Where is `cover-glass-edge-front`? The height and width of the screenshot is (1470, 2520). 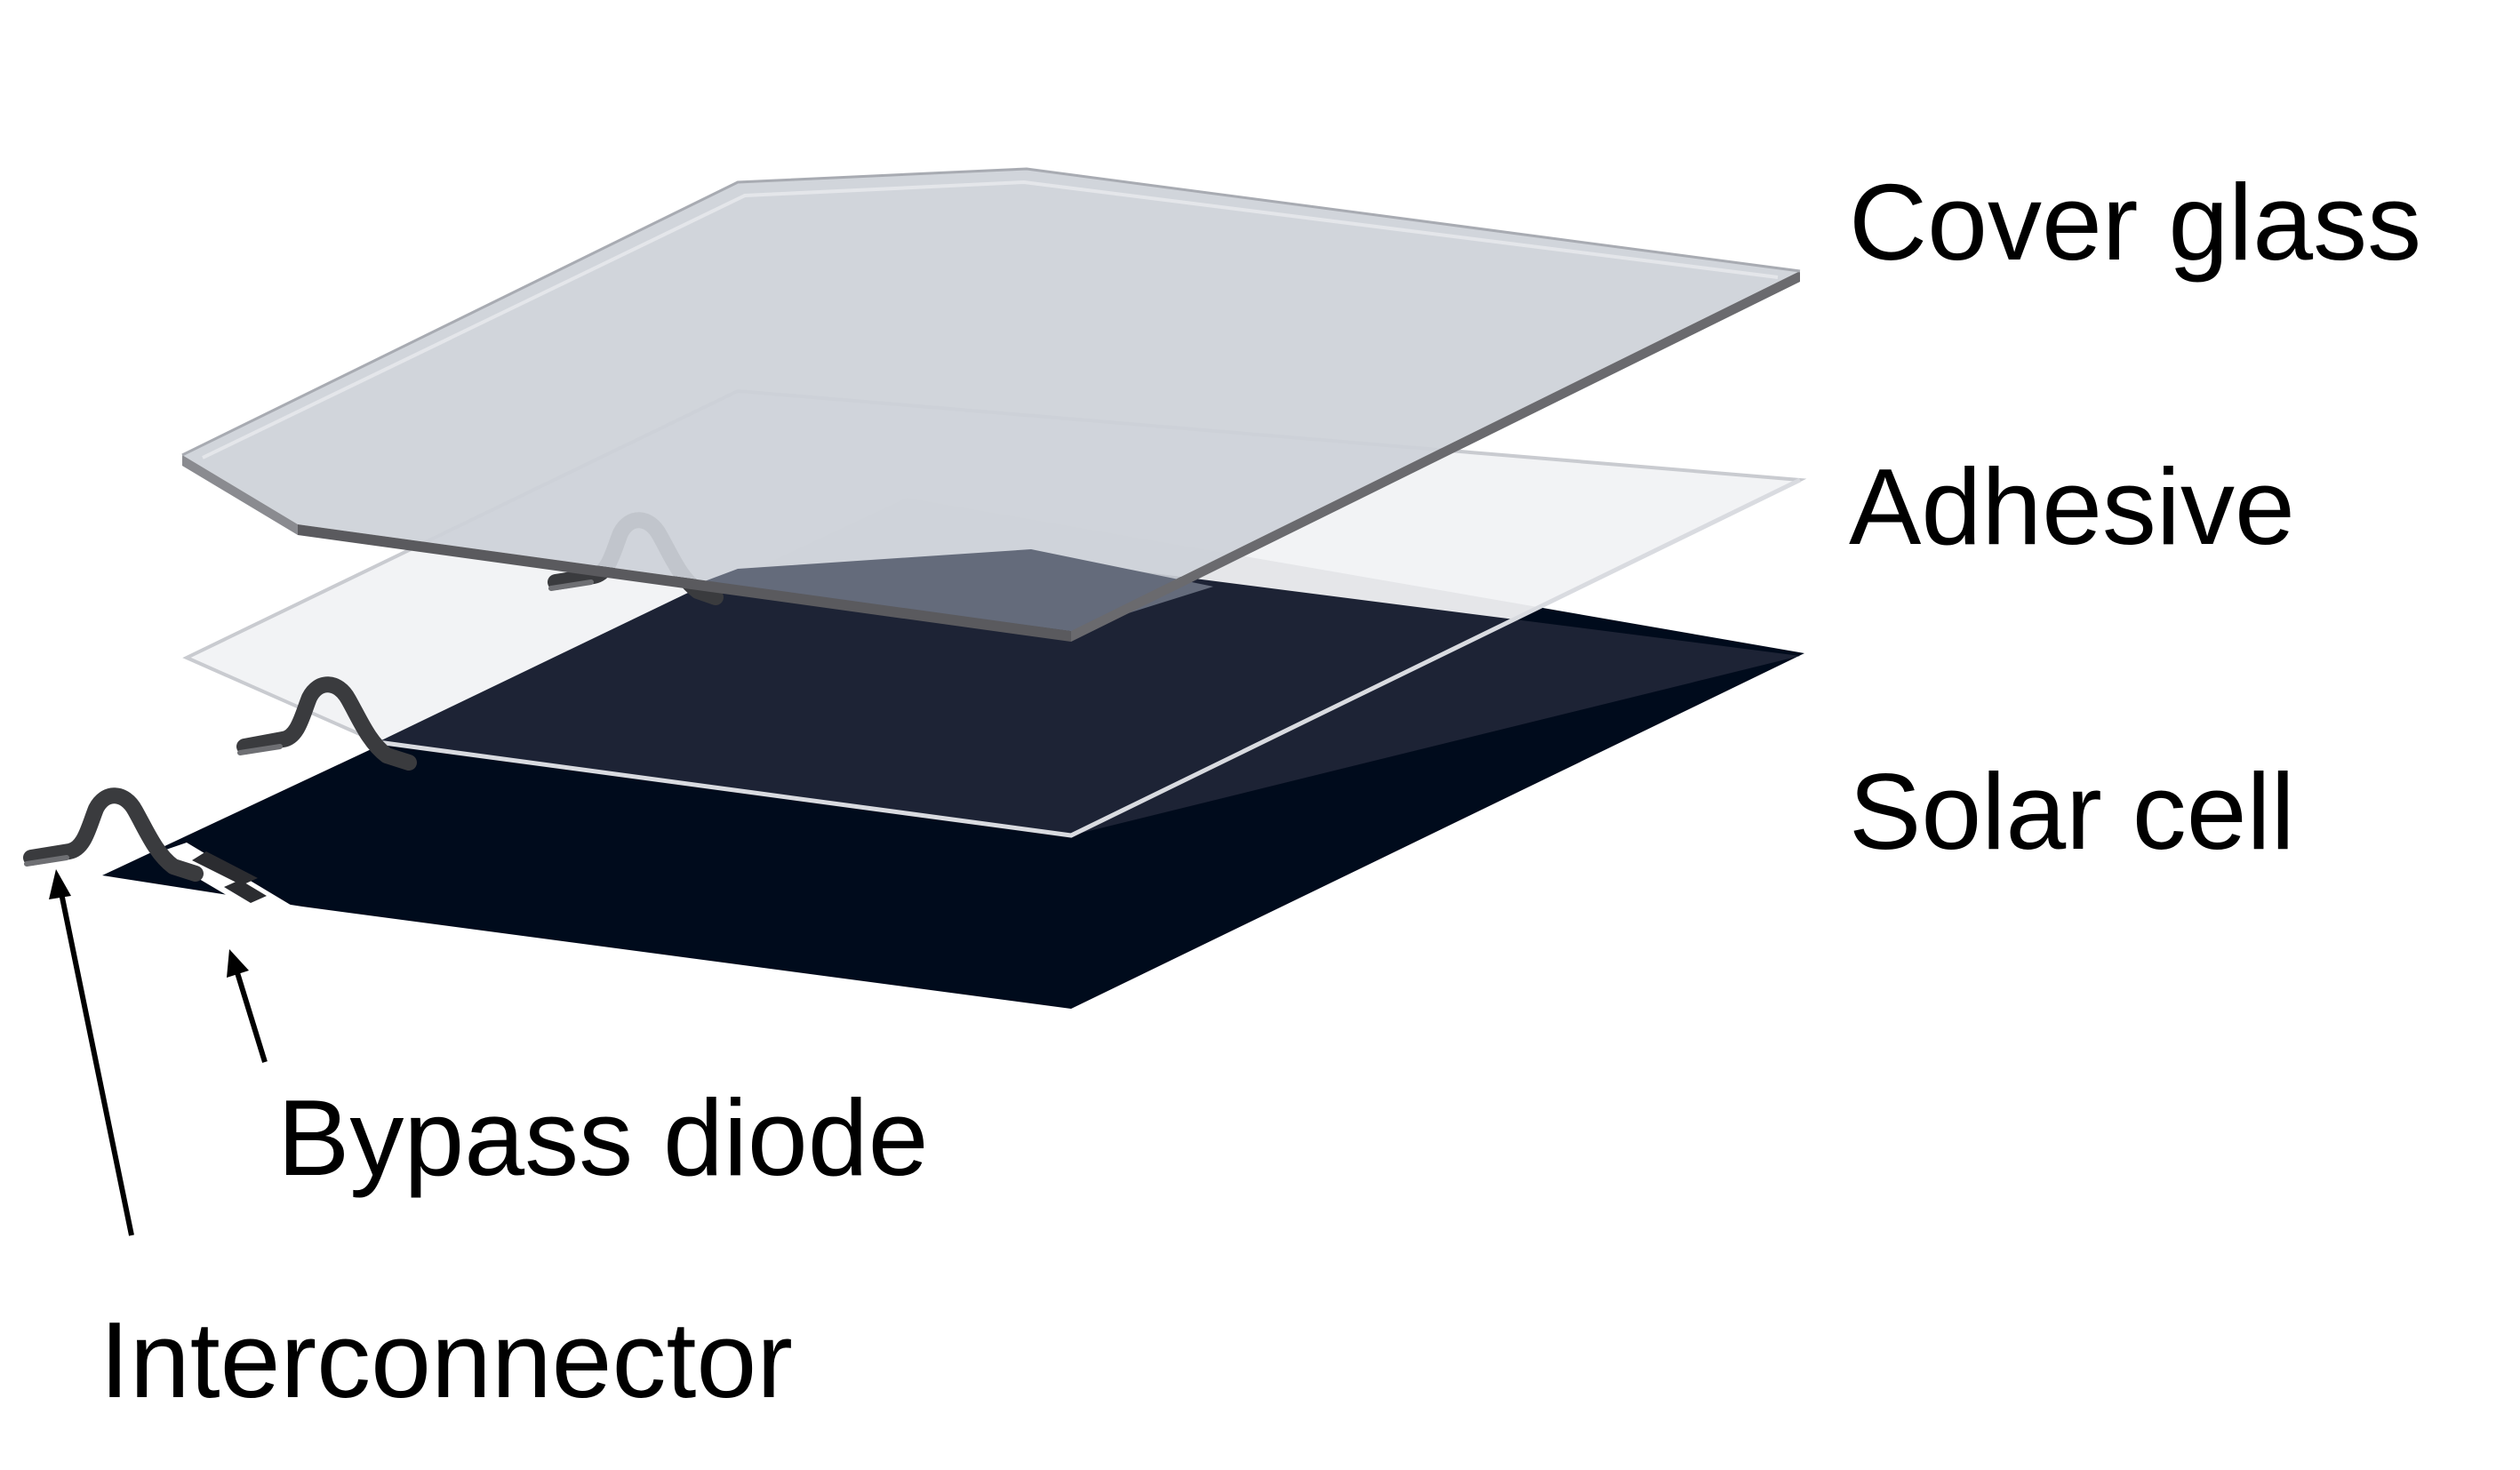
cover-glass-edge-front is located at coordinates (684, 583).